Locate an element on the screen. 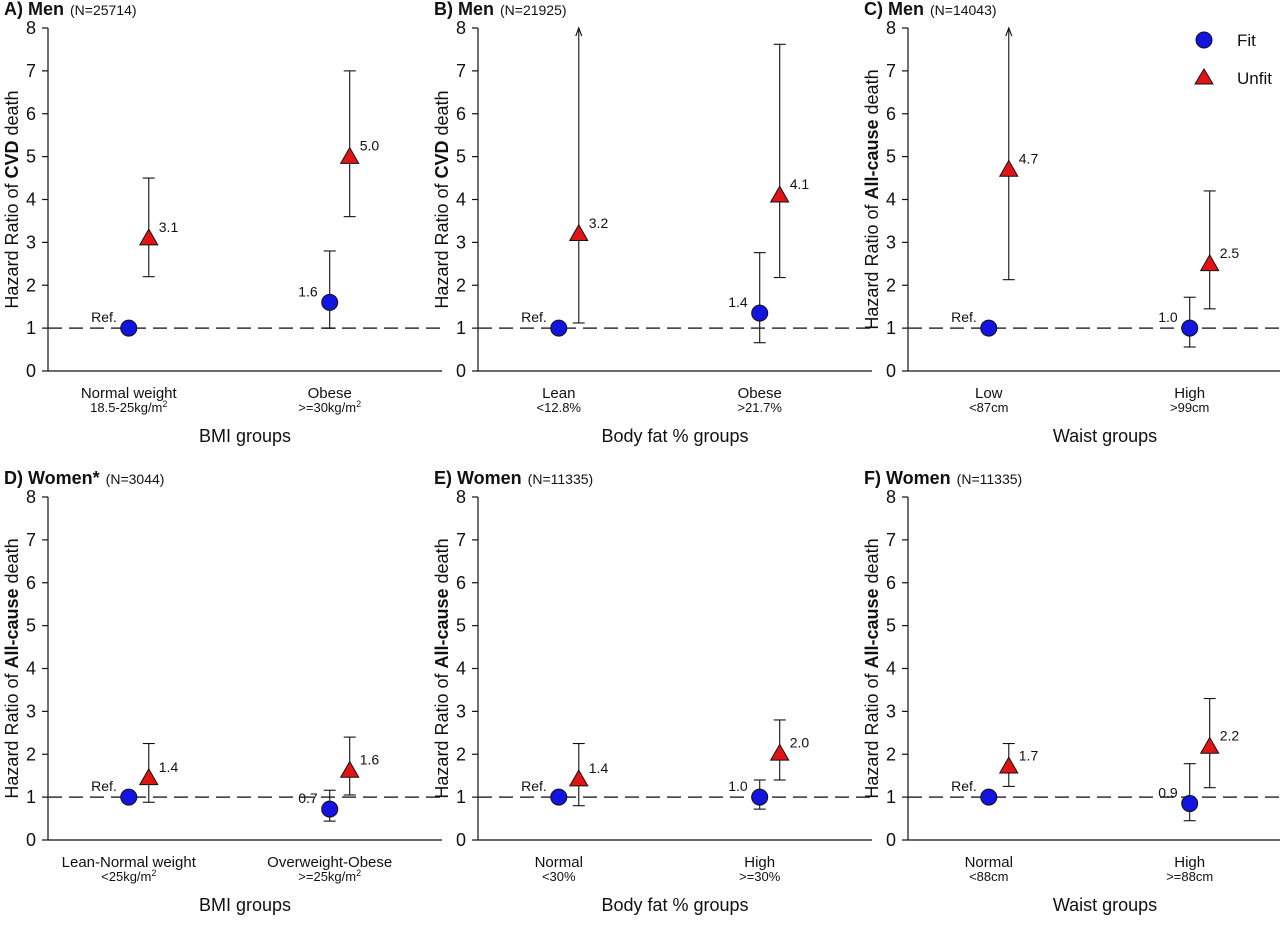 The width and height of the screenshot is (1280, 925). data-label: 3.1 is located at coordinates (169, 227).